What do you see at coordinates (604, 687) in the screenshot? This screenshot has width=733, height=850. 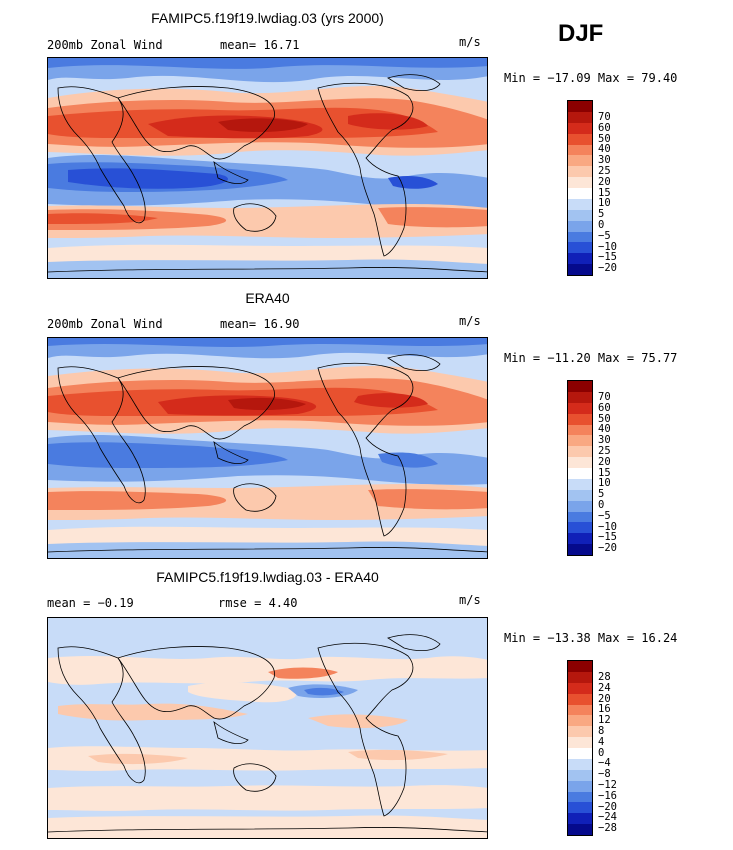 I see `colorbar-tick: 24` at bounding box center [604, 687].